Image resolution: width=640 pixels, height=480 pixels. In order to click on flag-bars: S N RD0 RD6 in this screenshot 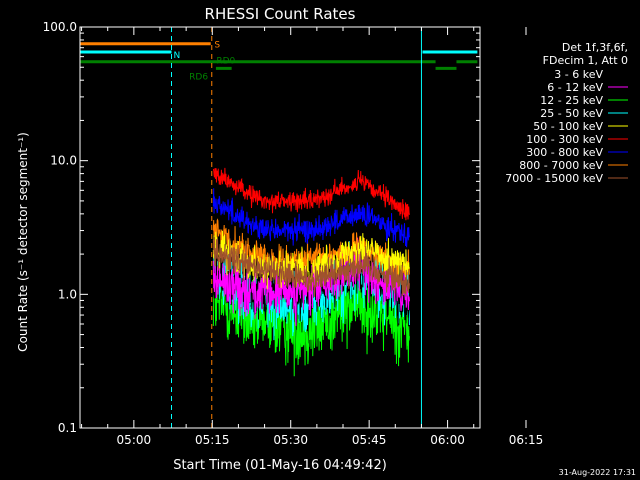, I will do `click(279, 61)`.